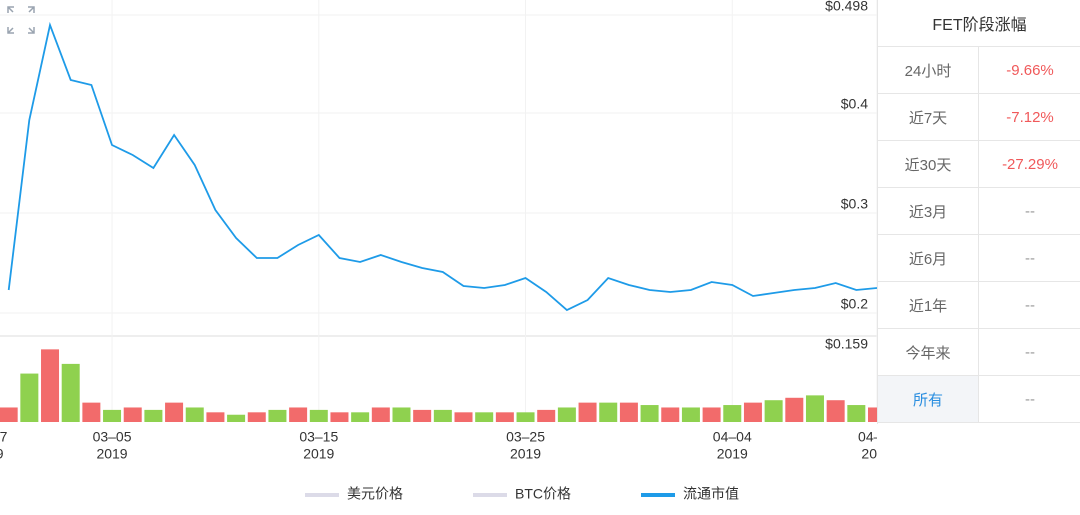 Image resolution: width=1080 pixels, height=515 pixels. I want to click on expand-icon, so click(21, 20).